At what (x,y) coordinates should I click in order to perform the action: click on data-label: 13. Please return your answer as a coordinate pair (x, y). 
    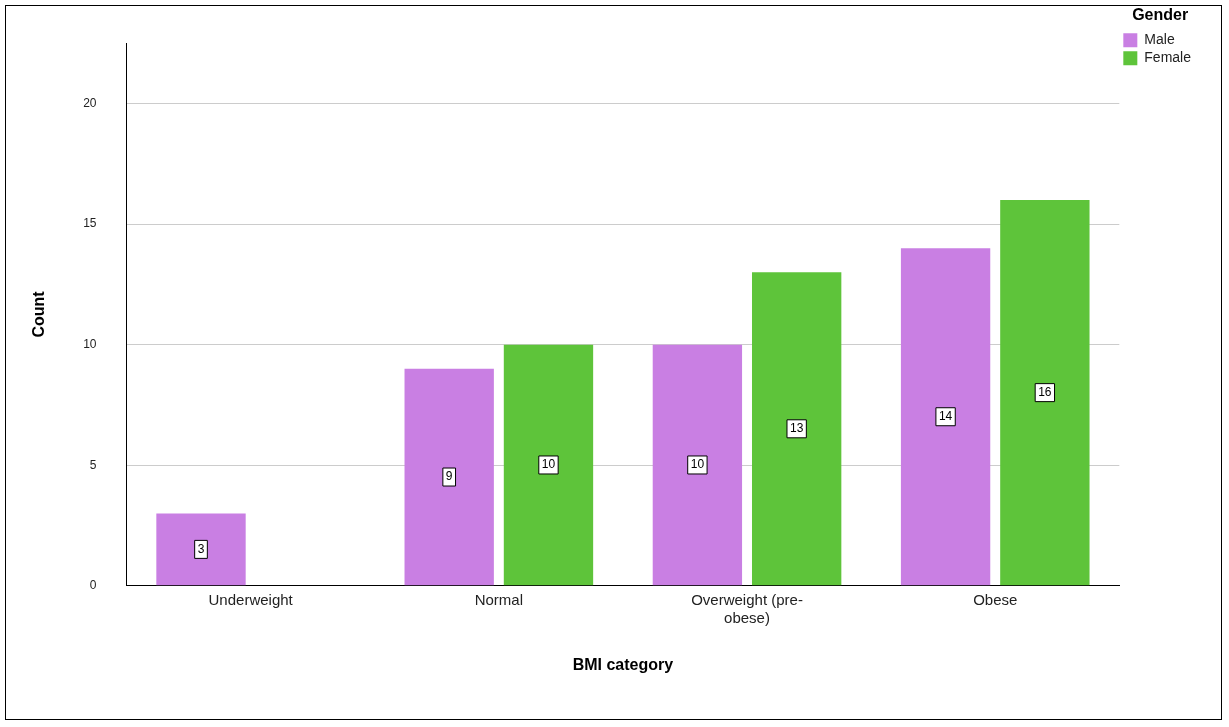
    Looking at the image, I should click on (796, 428).